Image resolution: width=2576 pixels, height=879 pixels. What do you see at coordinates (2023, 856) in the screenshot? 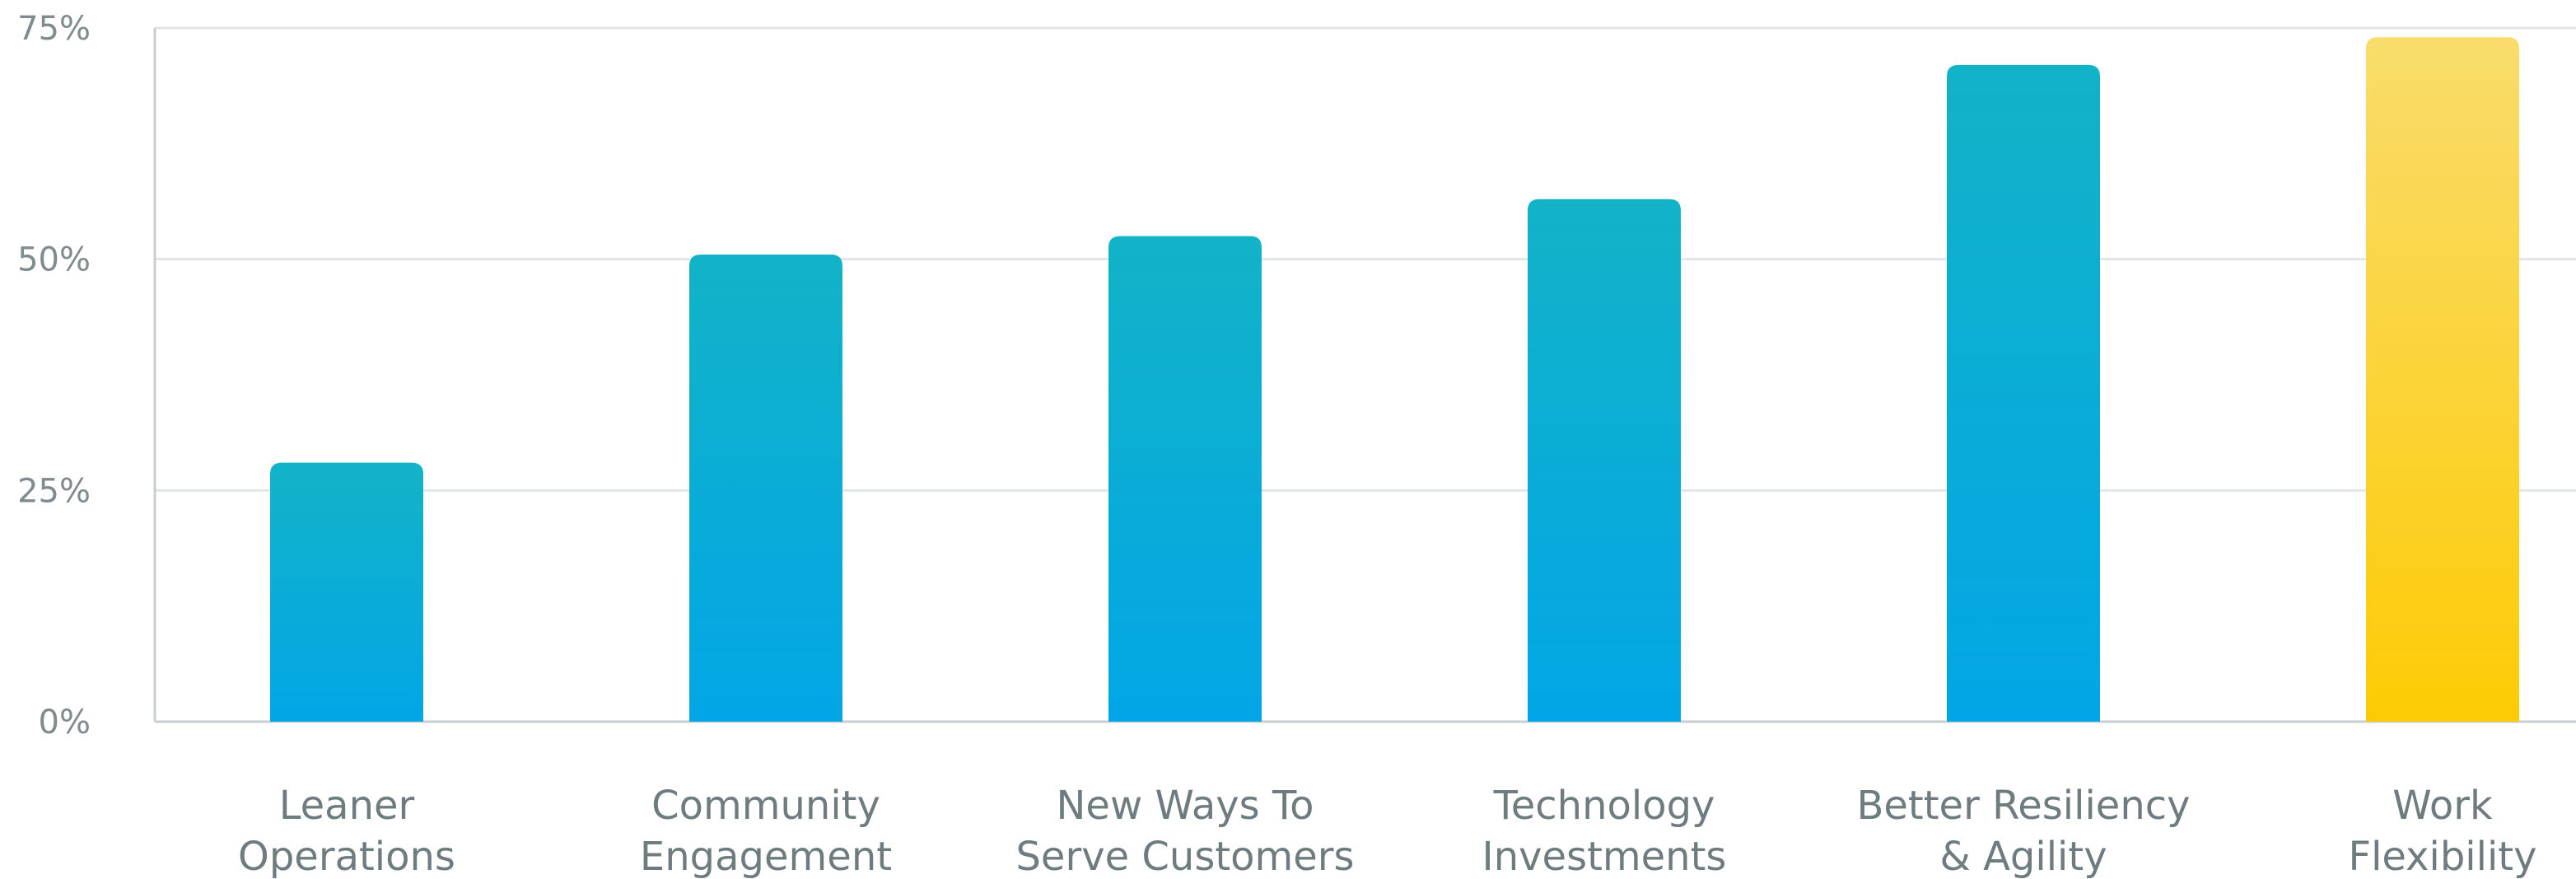
I see `category-label-line: & Agility` at bounding box center [2023, 856].